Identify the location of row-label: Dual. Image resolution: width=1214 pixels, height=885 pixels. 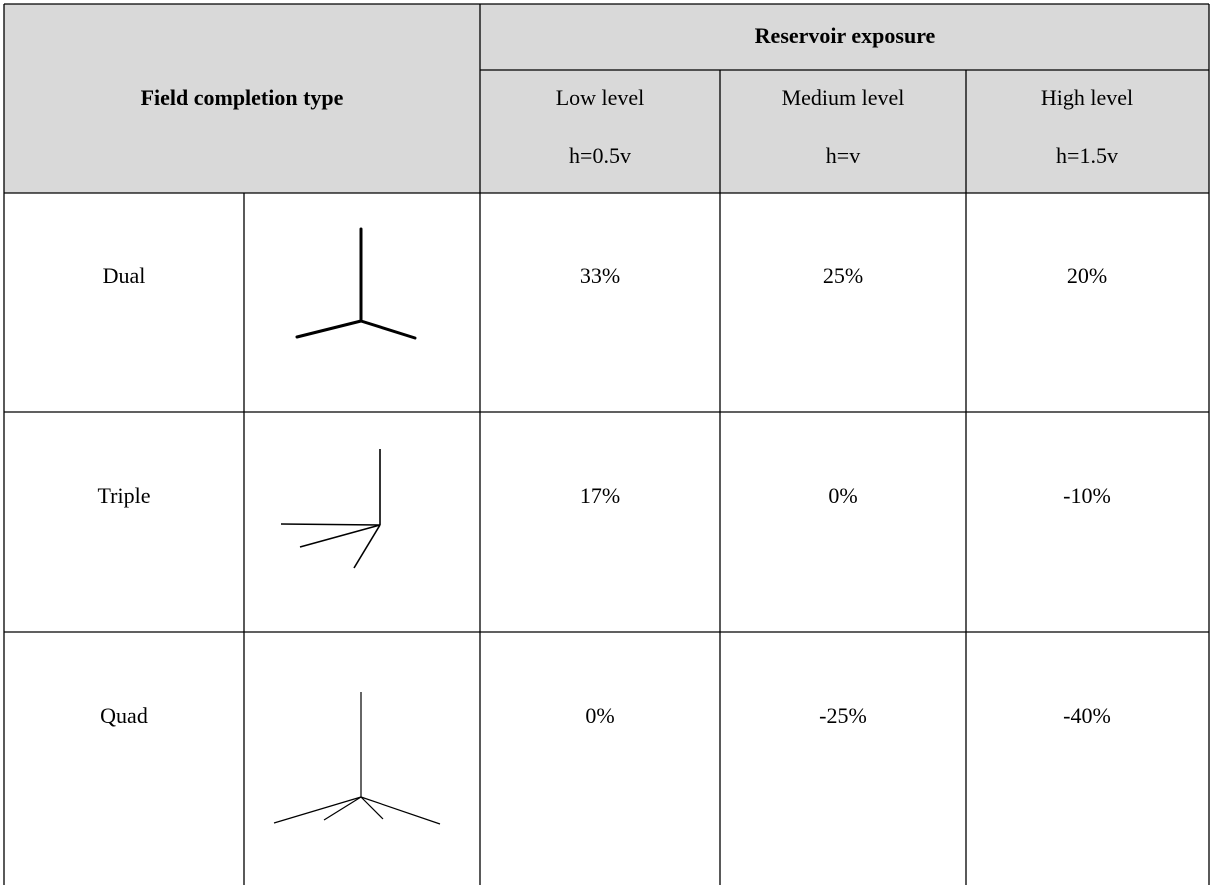
(124, 275).